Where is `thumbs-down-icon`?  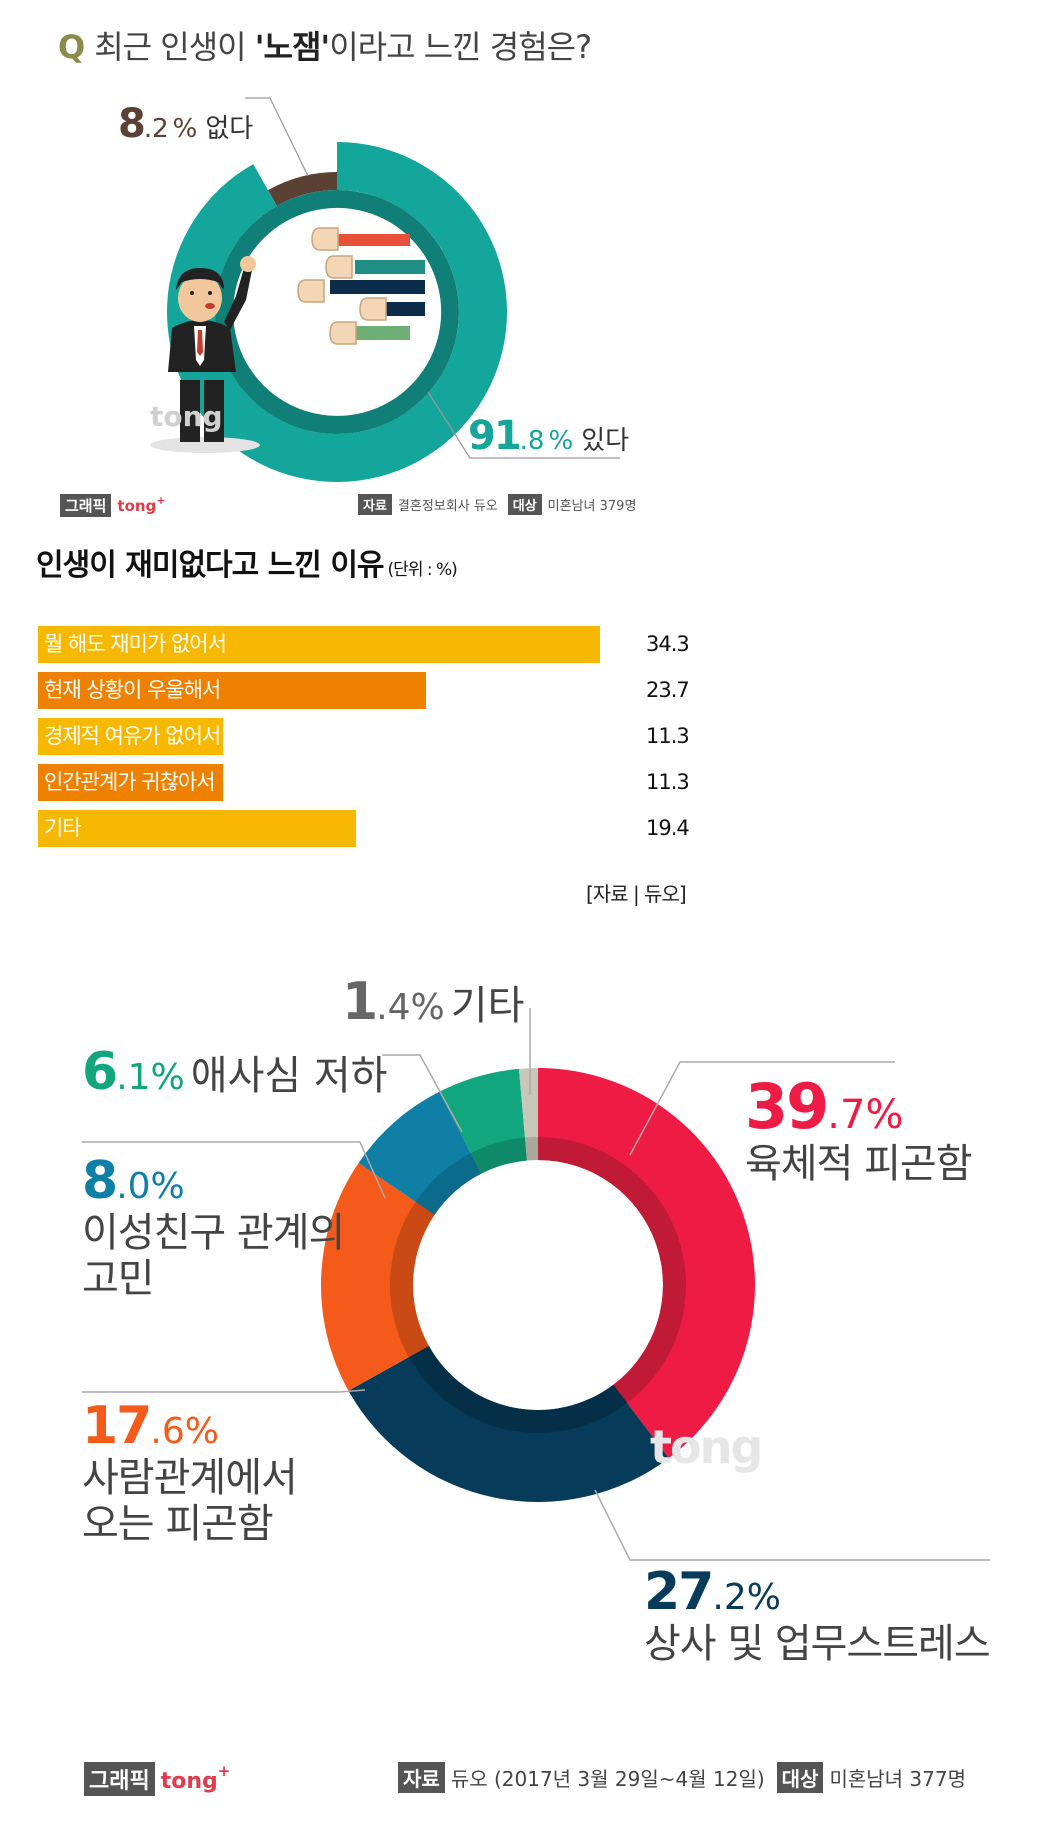 thumbs-down-icon is located at coordinates (361, 286).